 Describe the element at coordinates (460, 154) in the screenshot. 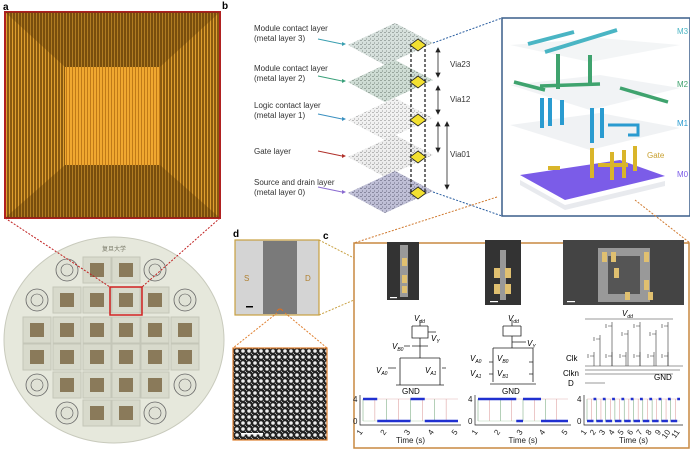

I see `via01-label: Via01` at that location.